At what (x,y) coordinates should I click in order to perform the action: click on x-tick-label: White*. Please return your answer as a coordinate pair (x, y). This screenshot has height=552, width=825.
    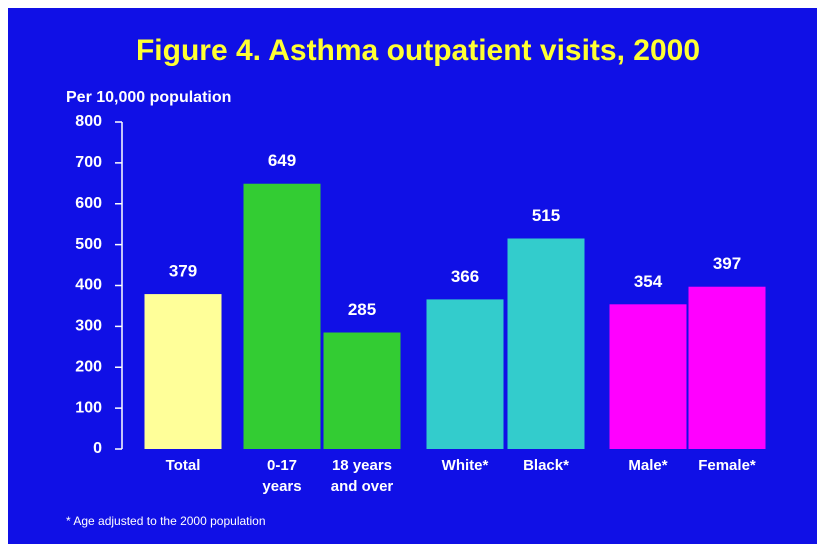
    Looking at the image, I should click on (465, 465).